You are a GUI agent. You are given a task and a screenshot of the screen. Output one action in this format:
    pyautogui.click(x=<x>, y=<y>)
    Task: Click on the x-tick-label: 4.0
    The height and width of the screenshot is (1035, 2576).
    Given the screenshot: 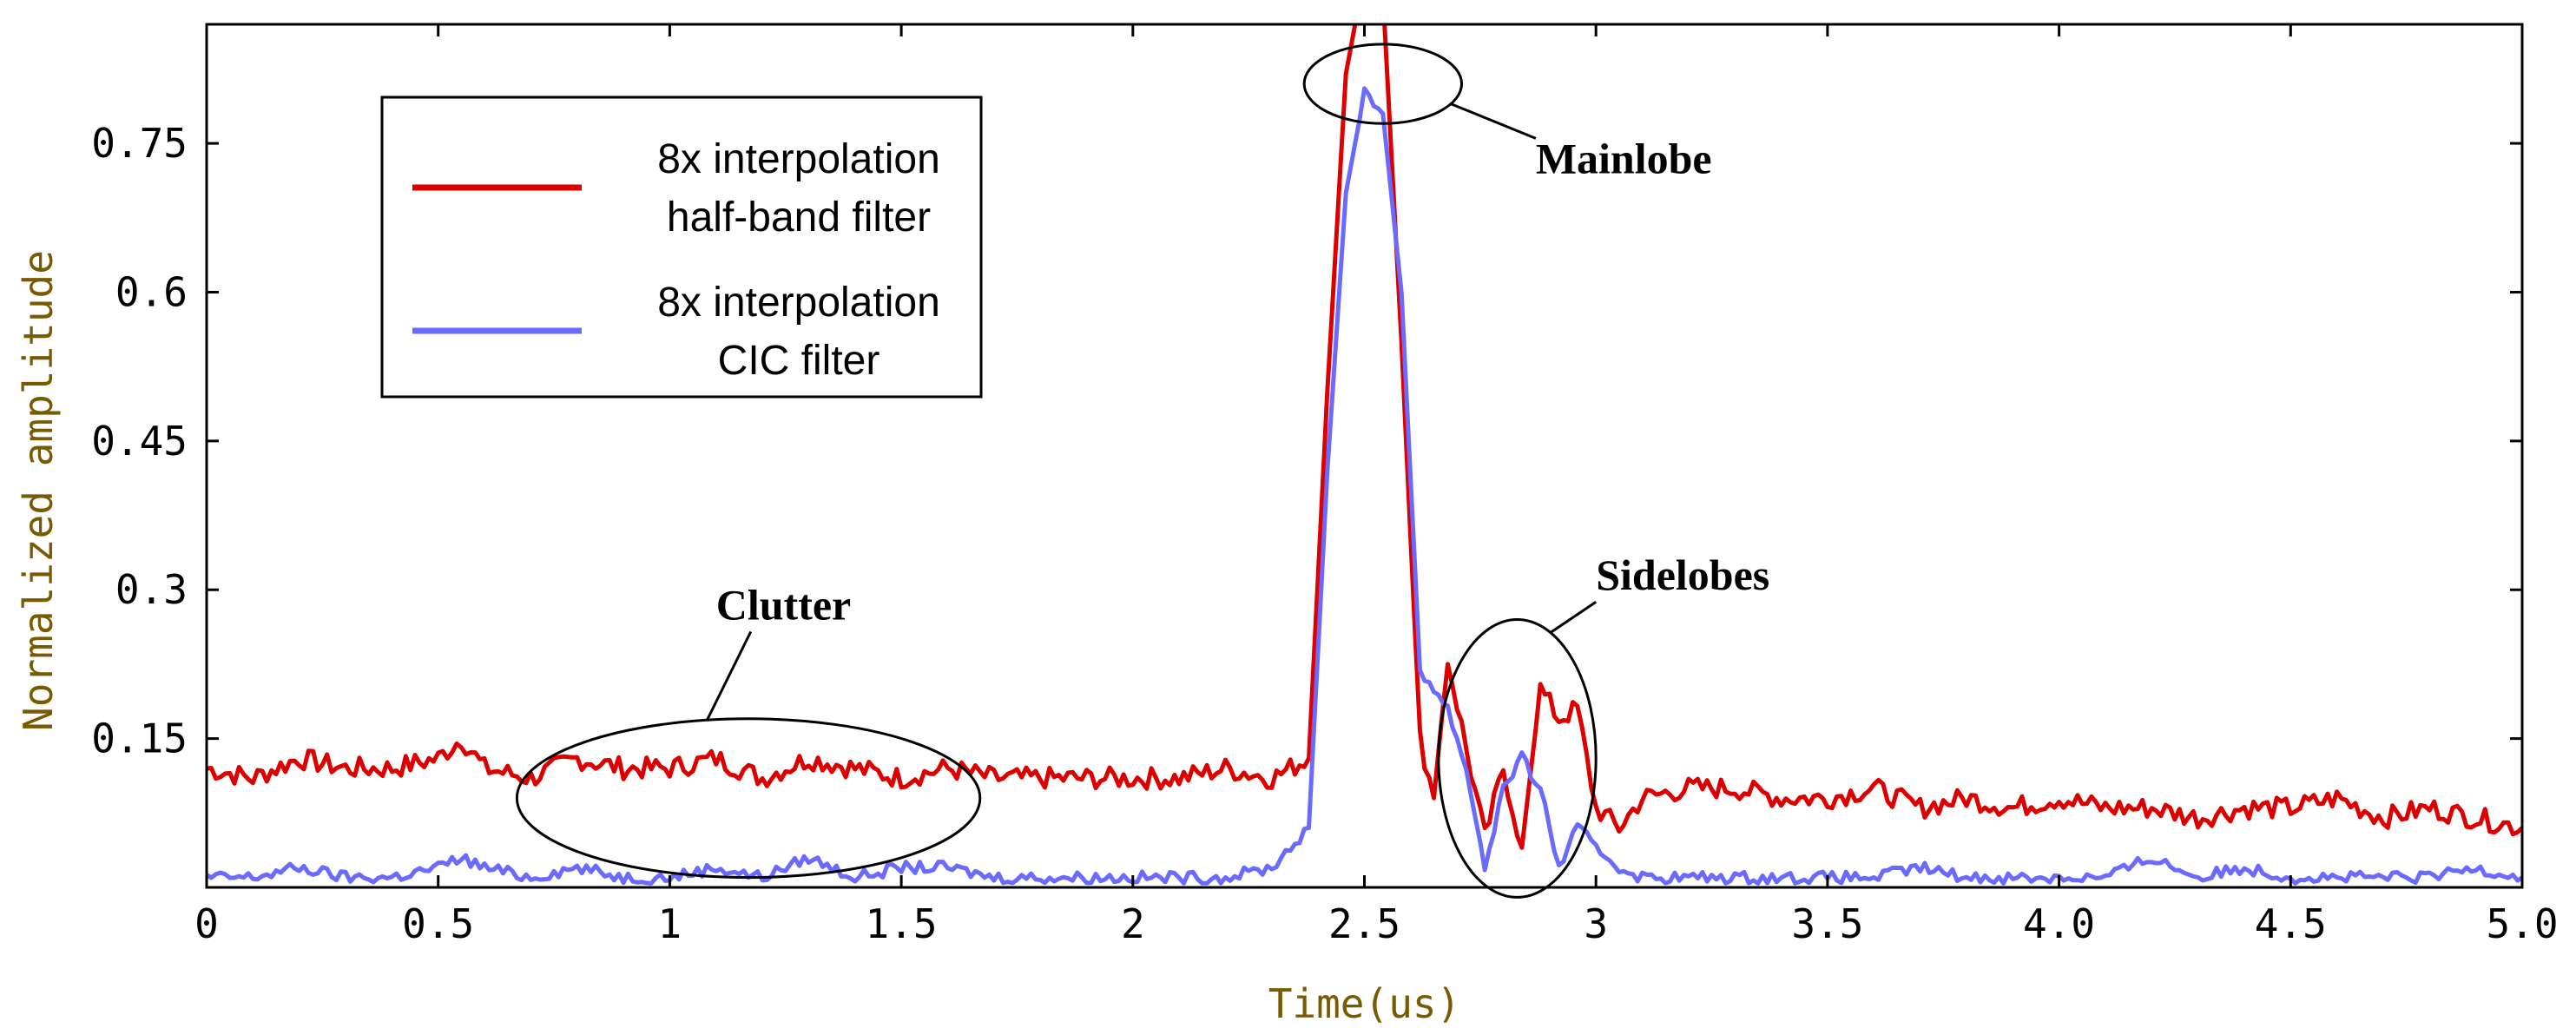 What is the action you would take?
    pyautogui.click(x=2059, y=923)
    